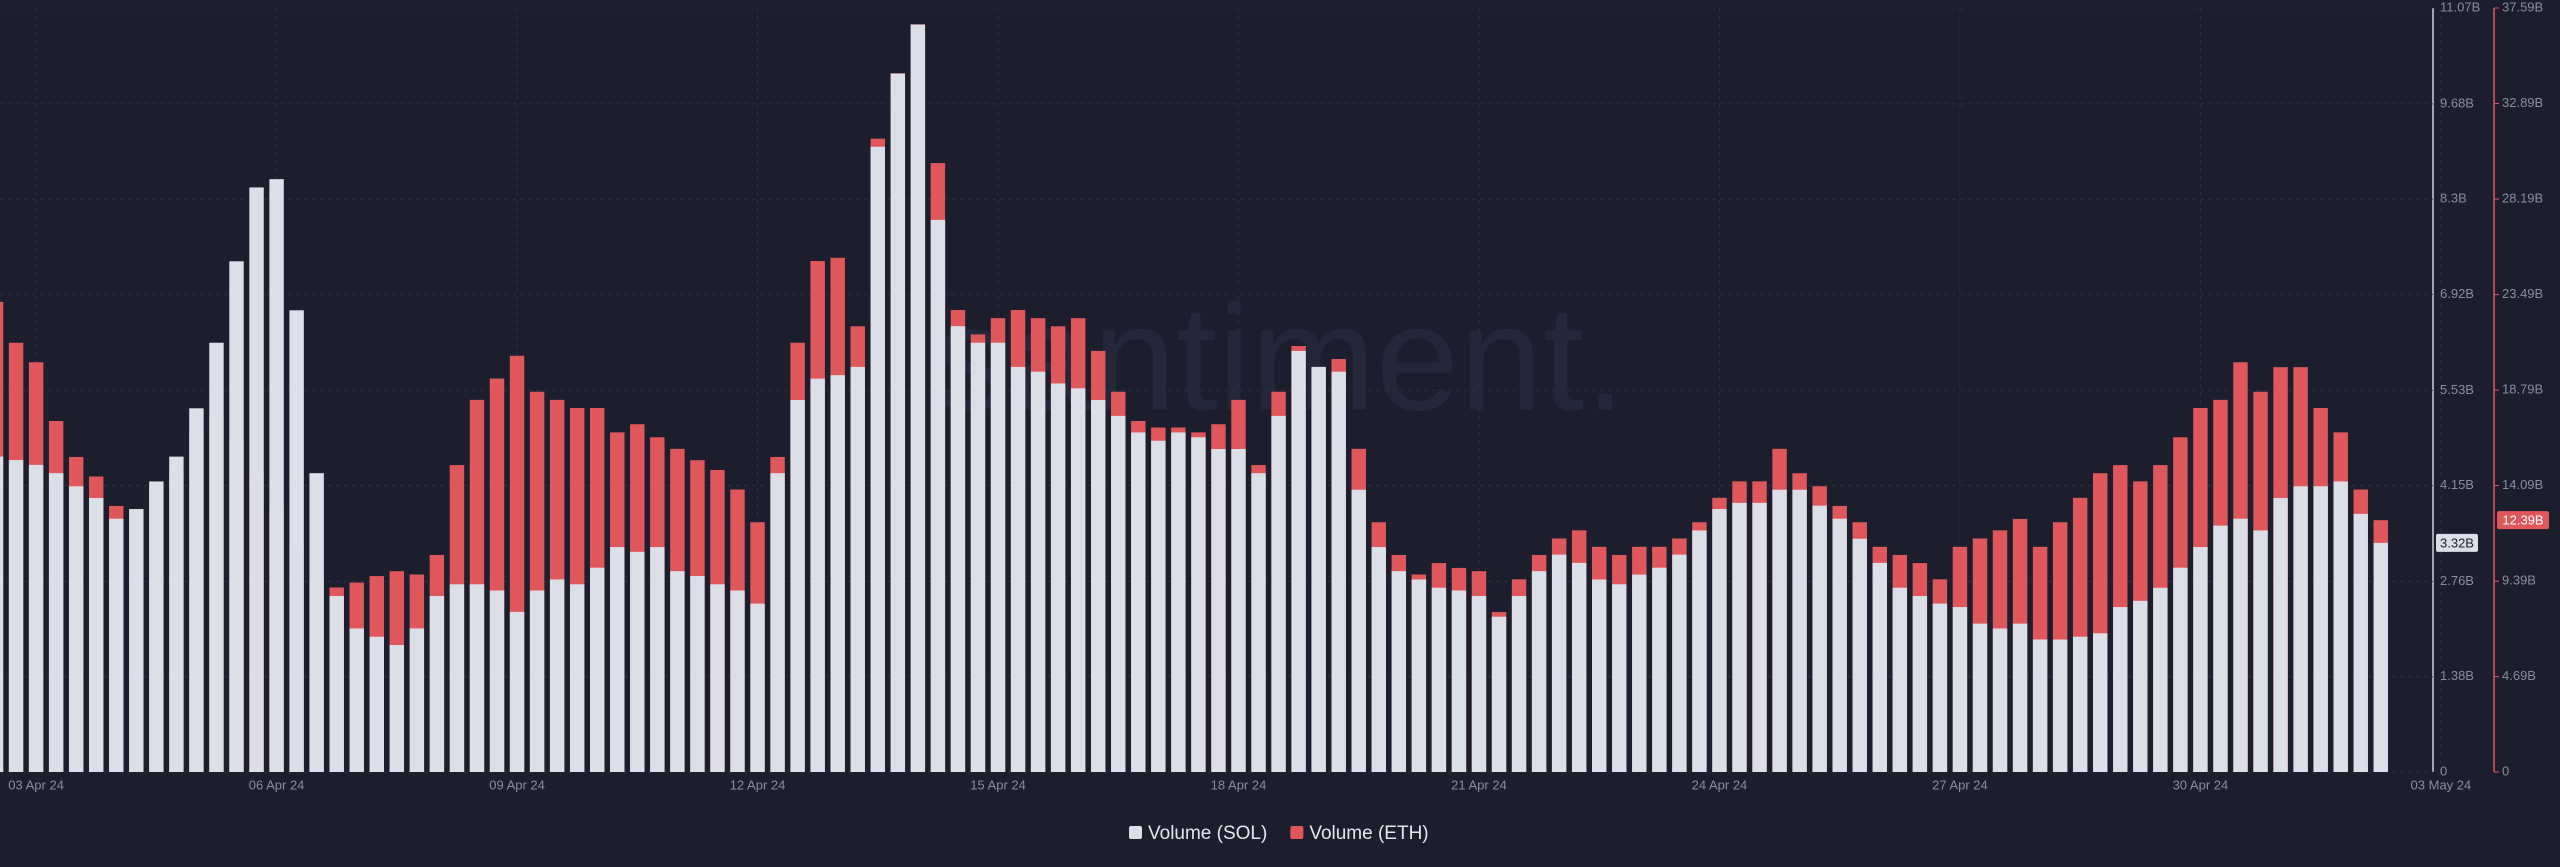  Describe the element at coordinates (277, 784) in the screenshot. I see `x-tick-label: 06 Apr 24` at that location.